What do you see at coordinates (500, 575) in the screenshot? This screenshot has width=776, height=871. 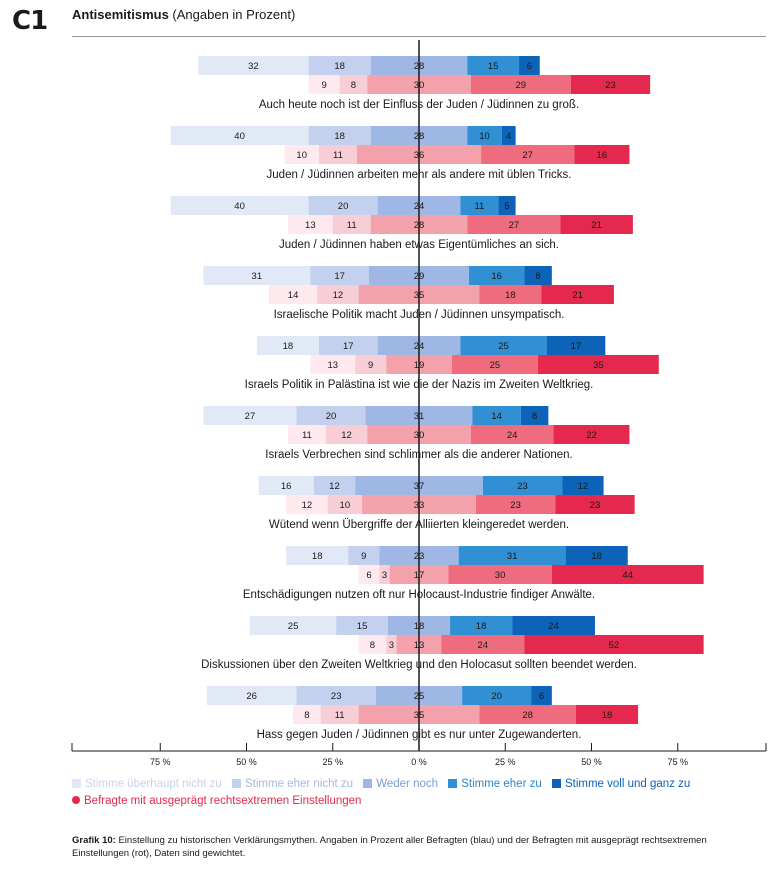 I see `bar-label-extreme-8-seg-4: 30` at bounding box center [500, 575].